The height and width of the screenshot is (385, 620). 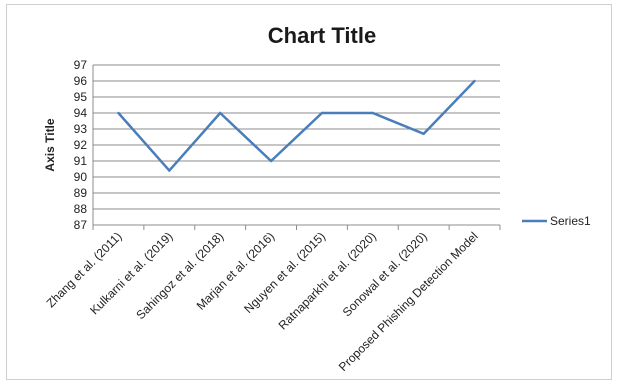 I want to click on y-tick-label-94: 94, so click(x=81, y=113).